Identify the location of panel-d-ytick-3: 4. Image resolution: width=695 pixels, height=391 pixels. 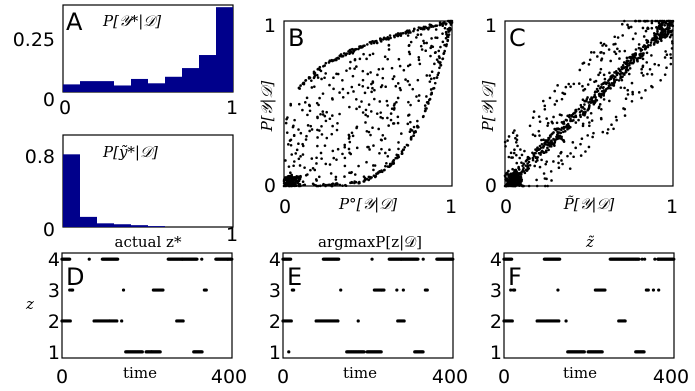
(54, 260).